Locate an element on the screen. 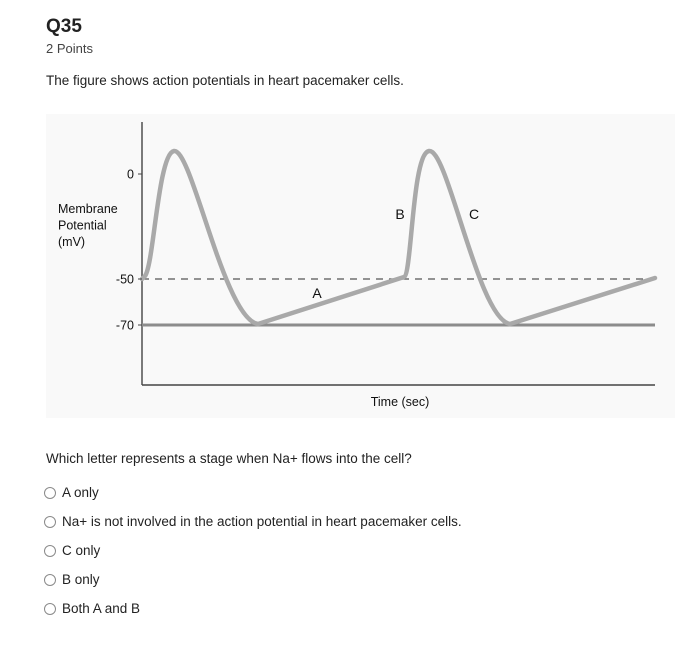 This screenshot has height=656, width=700. ylabel-line-2: Potential is located at coordinates (82, 226).